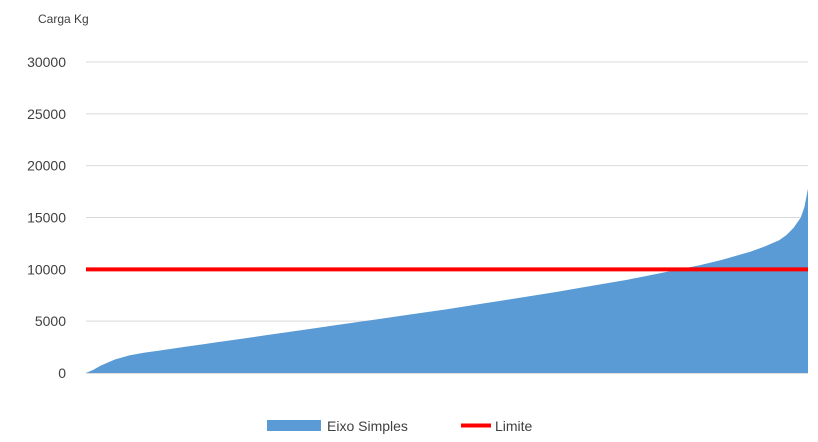 The height and width of the screenshot is (442, 818). Describe the element at coordinates (294, 425) in the screenshot. I see `legend-swatch-eixo-simples` at that location.